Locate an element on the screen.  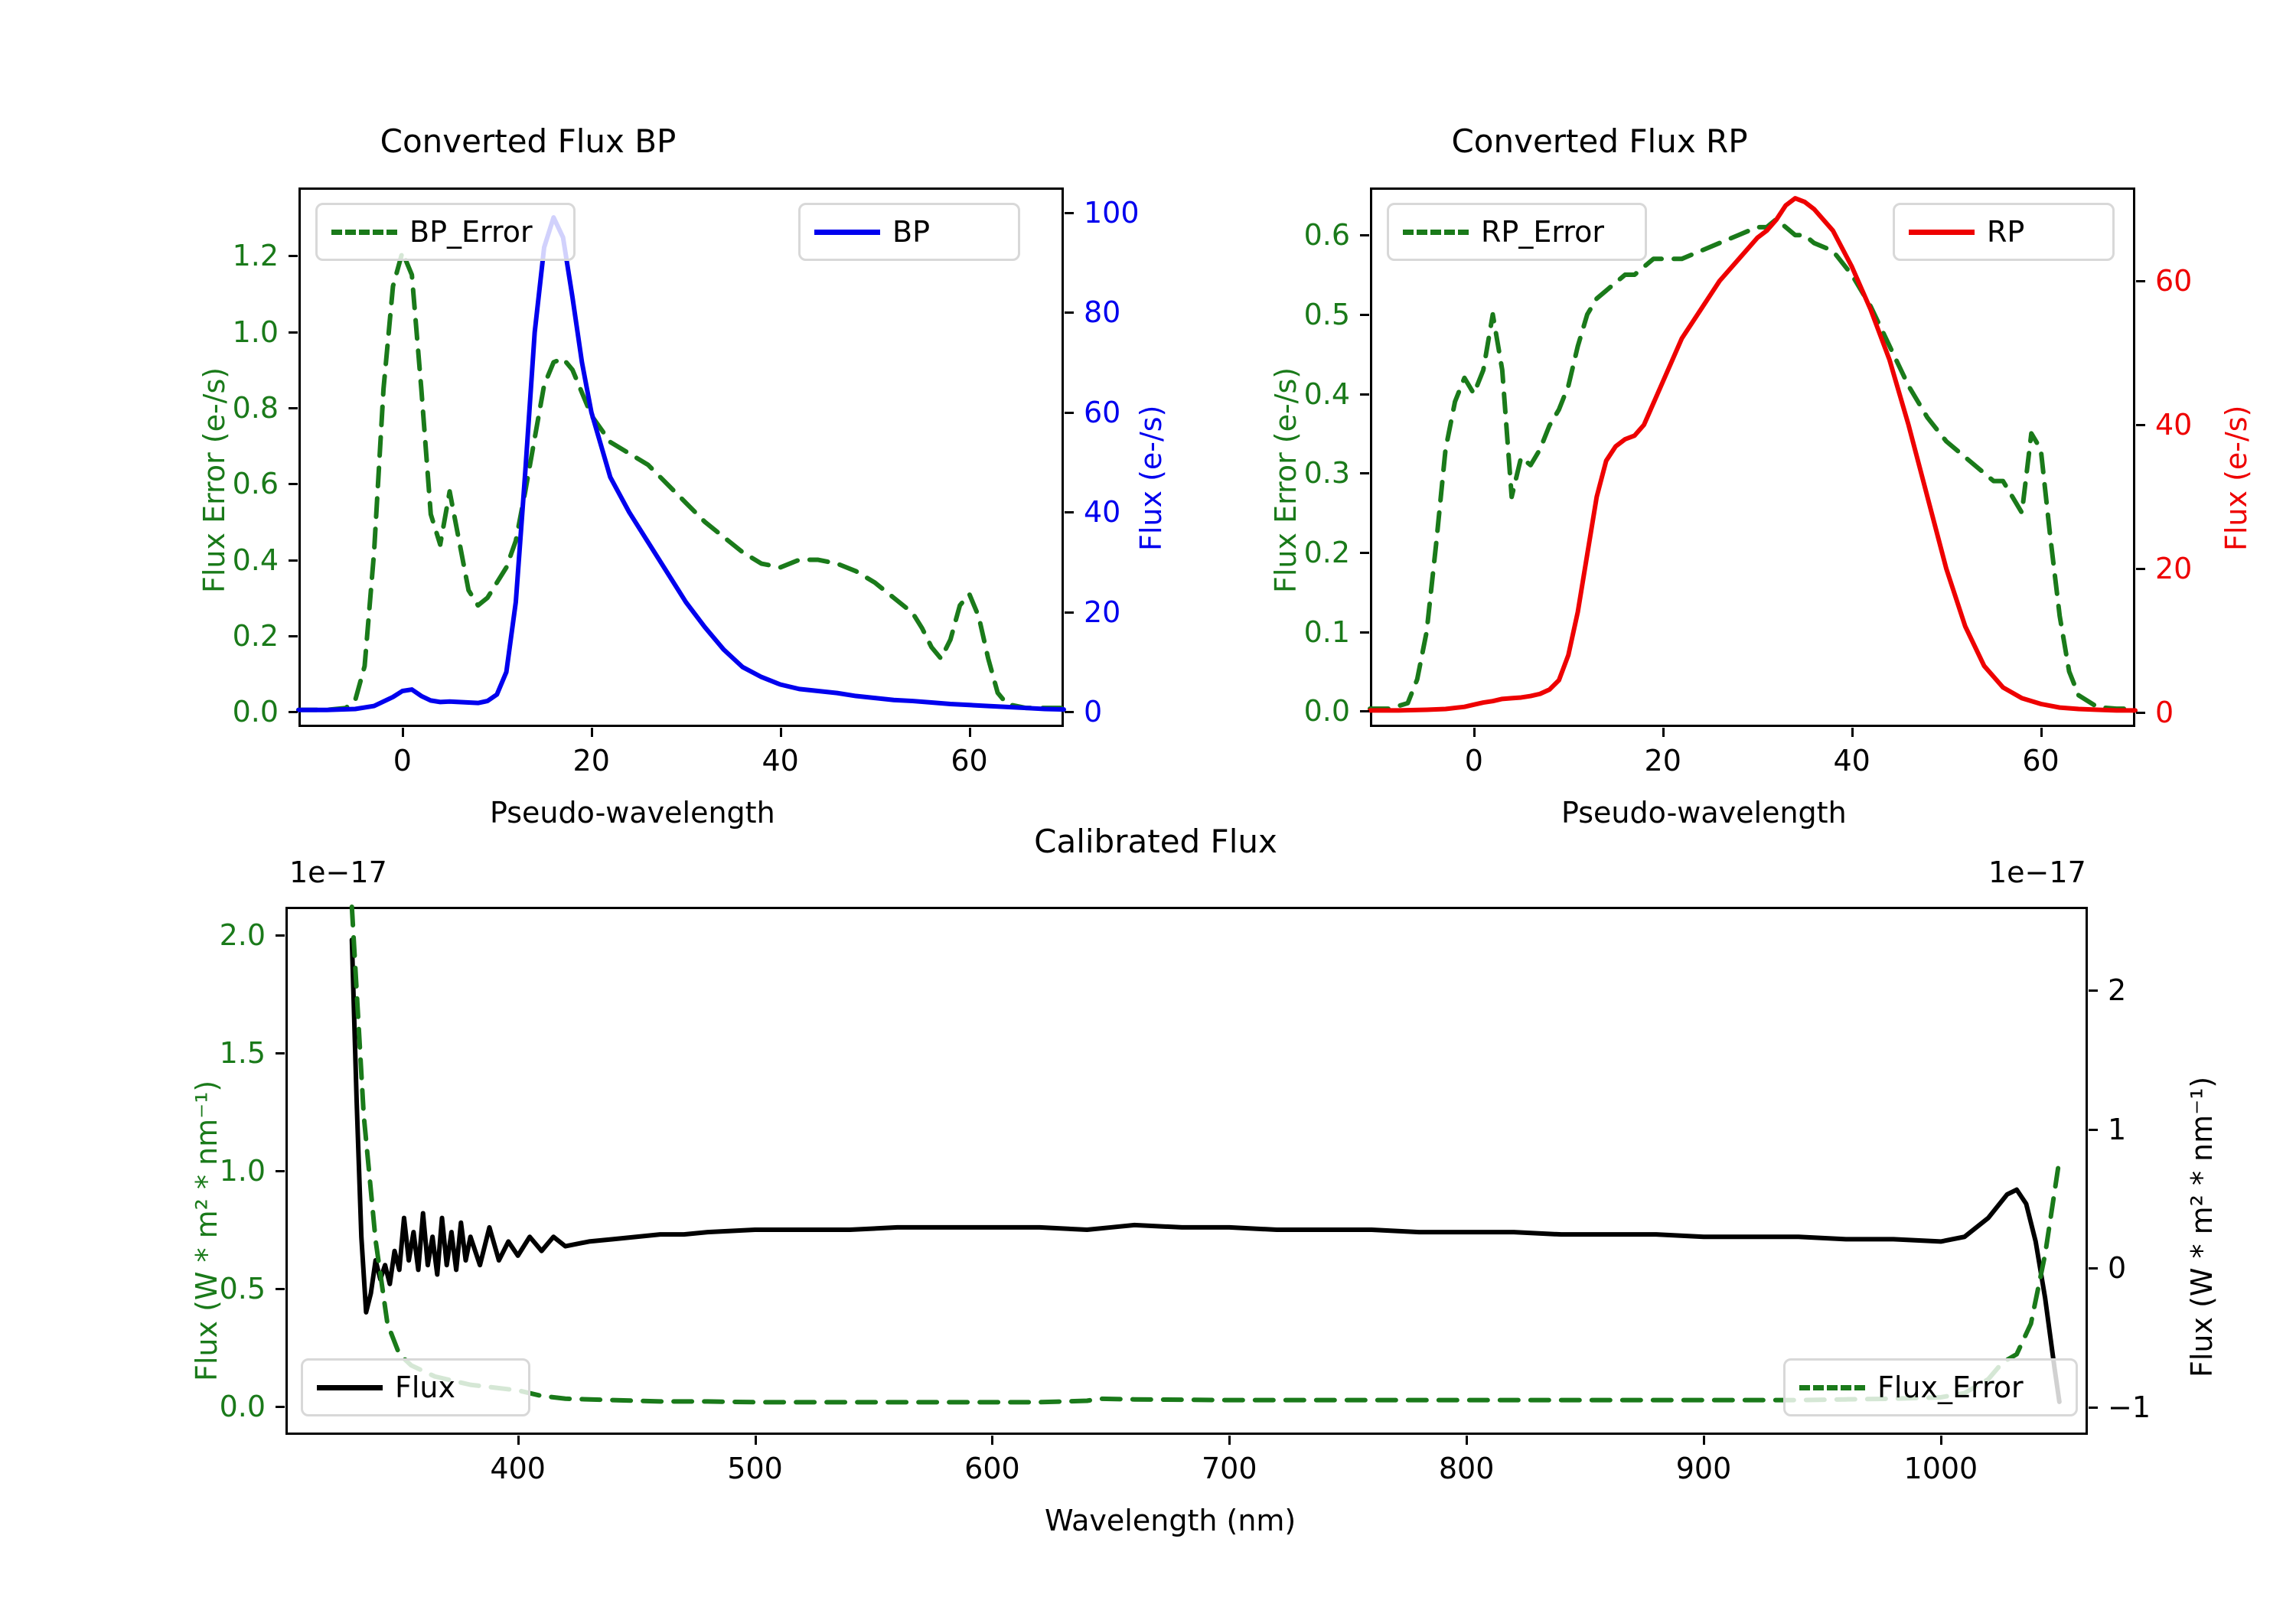
rp-legend-flux-label: RP is located at coordinates (2006, 232).